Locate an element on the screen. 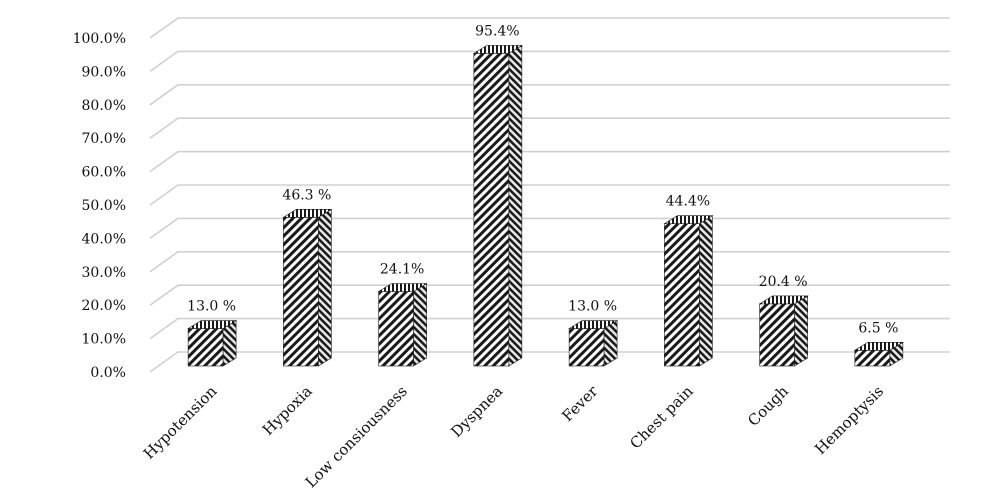 This screenshot has height=492, width=1000. data-label: 44.4% is located at coordinates (688, 202).